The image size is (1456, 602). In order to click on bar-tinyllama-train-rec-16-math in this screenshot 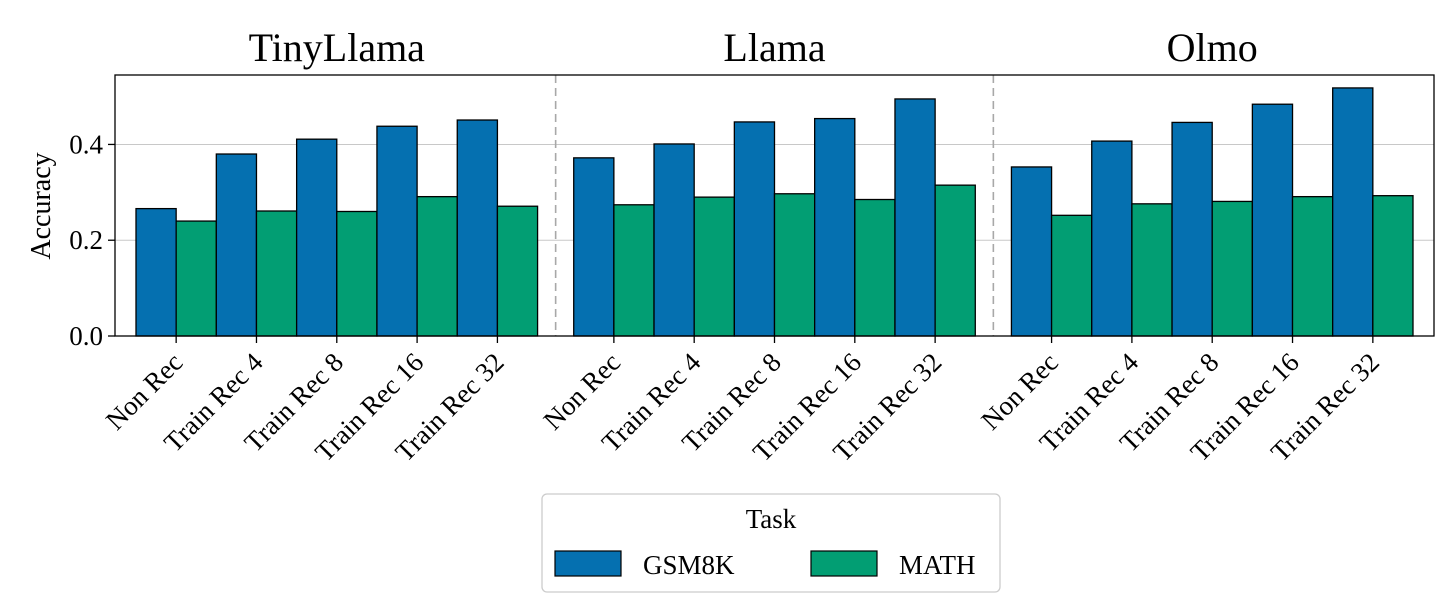, I will do `click(437, 266)`.